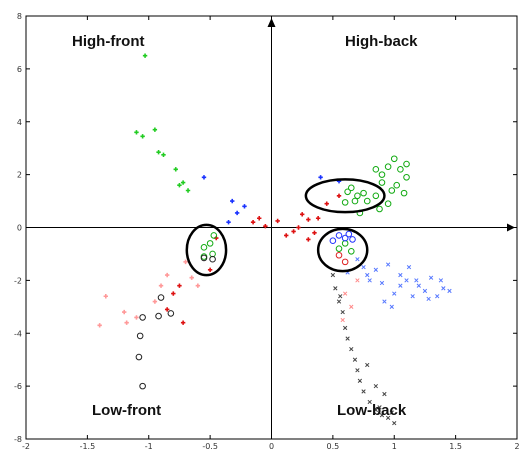  I want to click on label-low-front: Low-front, so click(126, 410).